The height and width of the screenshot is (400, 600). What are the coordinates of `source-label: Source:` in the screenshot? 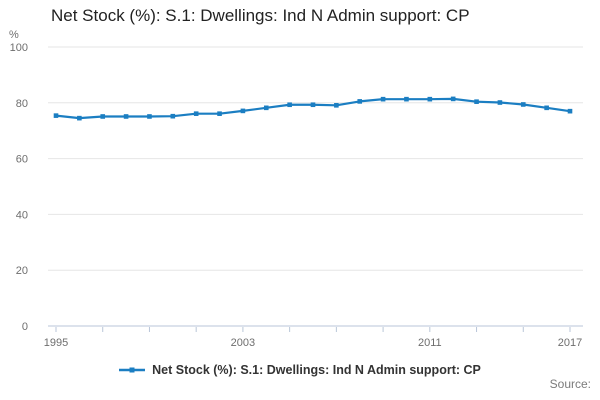 It's located at (570, 384).